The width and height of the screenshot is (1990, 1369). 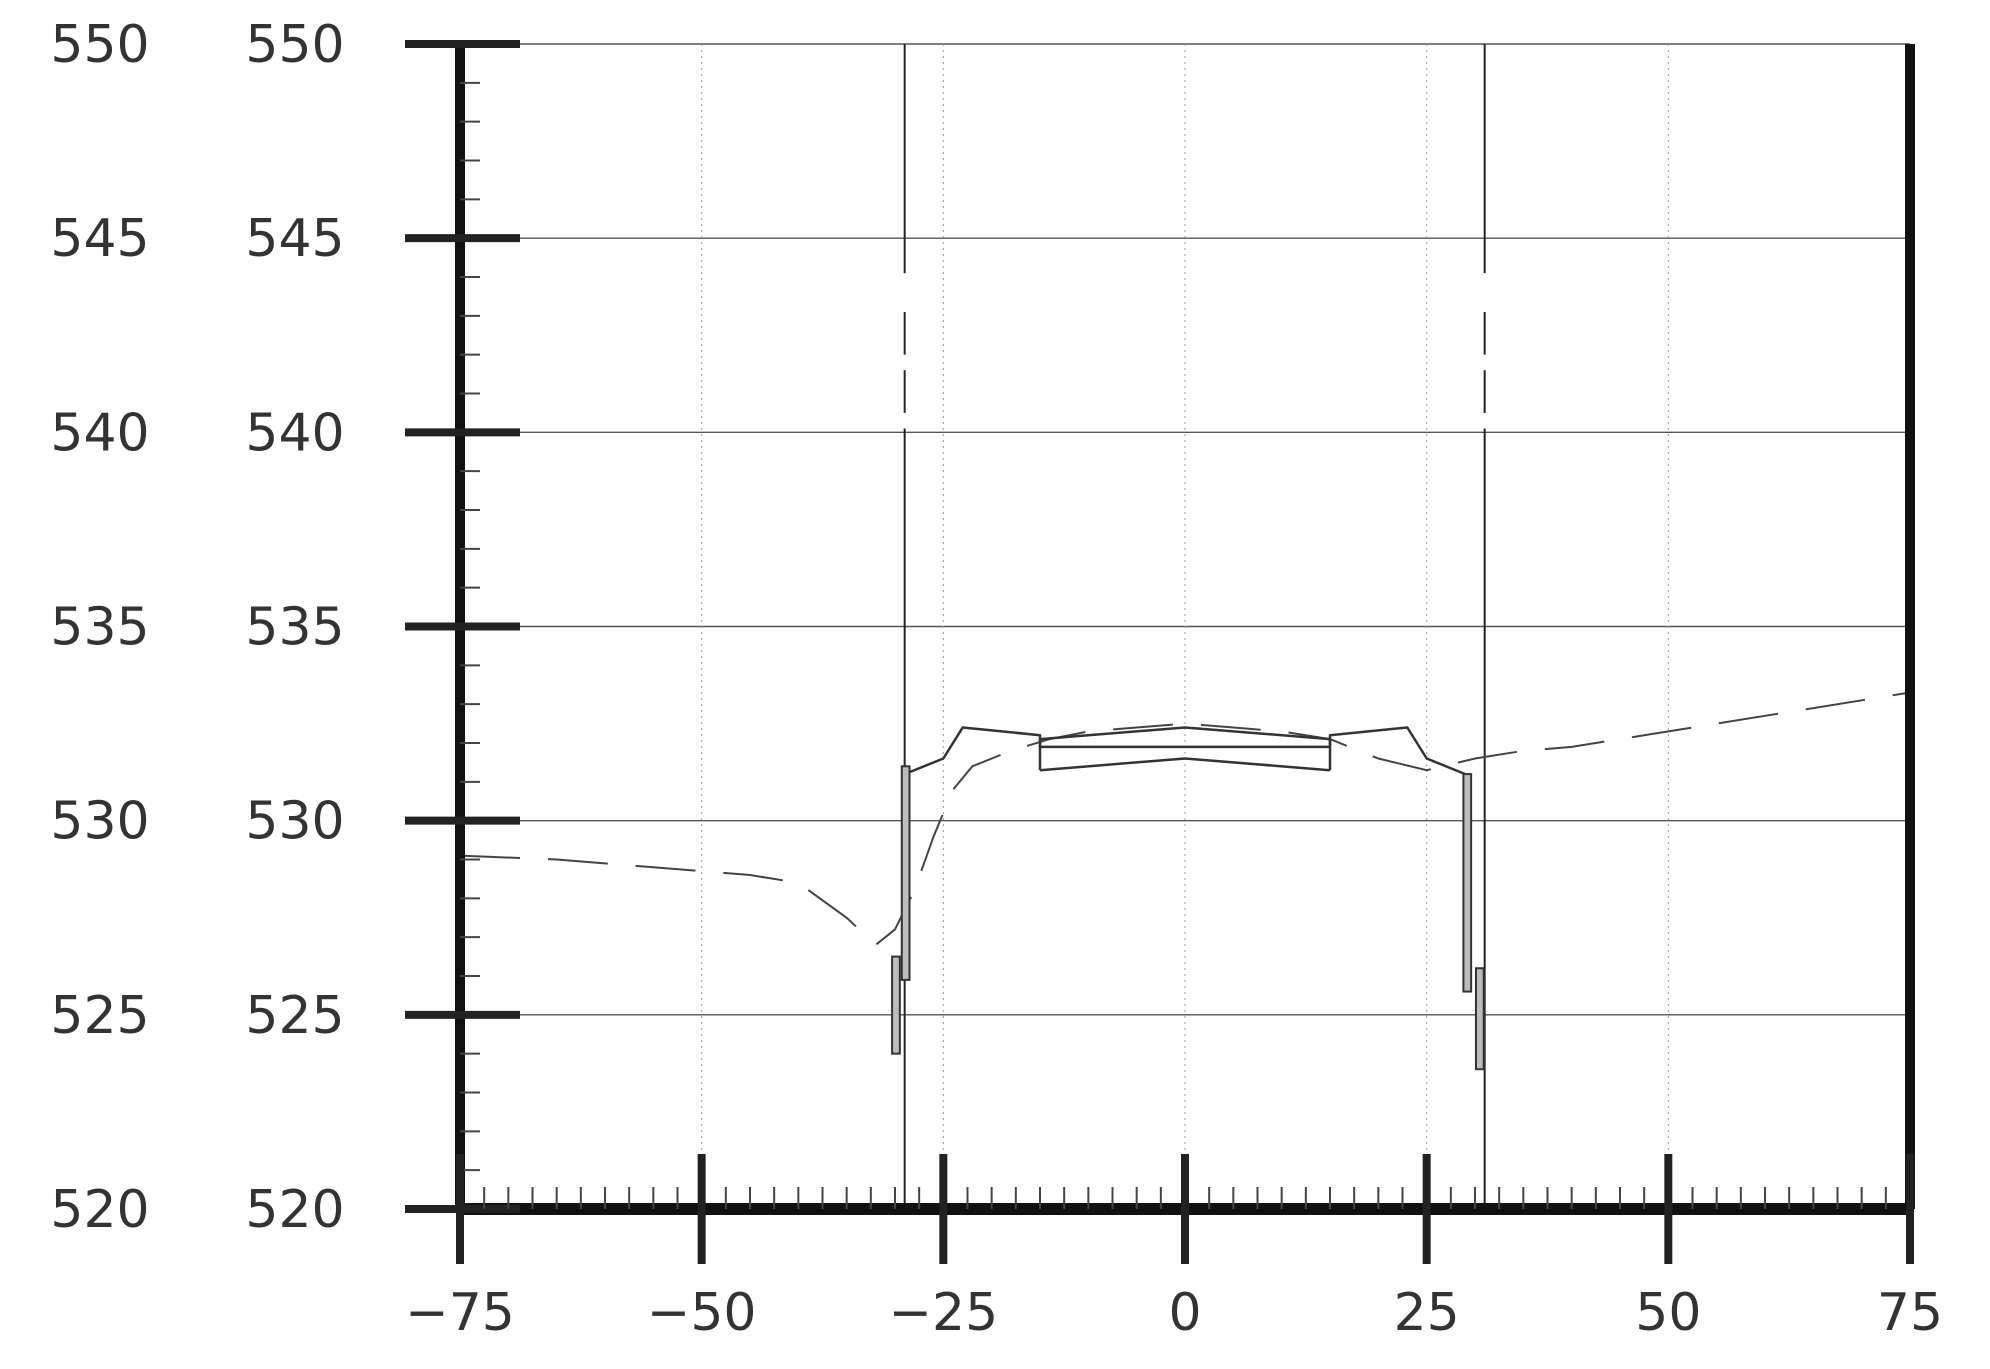 I want to click on y-tick-label-outer: 530, so click(x=99, y=822).